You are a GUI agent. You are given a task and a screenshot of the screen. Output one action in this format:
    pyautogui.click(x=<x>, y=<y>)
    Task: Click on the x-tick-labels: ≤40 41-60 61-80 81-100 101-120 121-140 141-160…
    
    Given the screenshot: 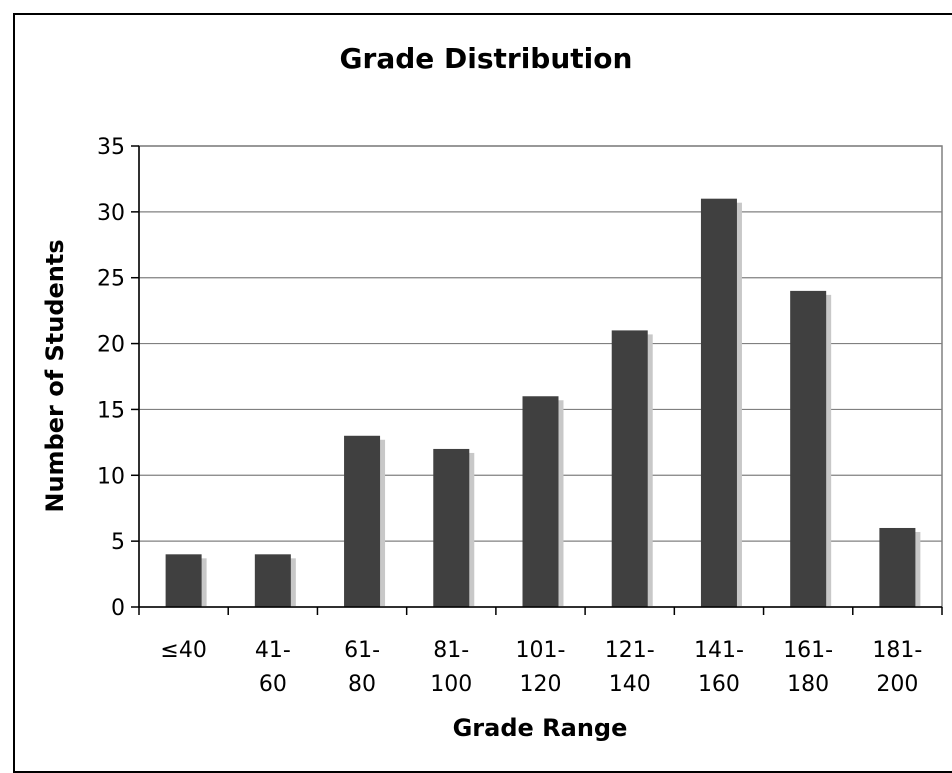 What is the action you would take?
    pyautogui.click(x=541, y=667)
    